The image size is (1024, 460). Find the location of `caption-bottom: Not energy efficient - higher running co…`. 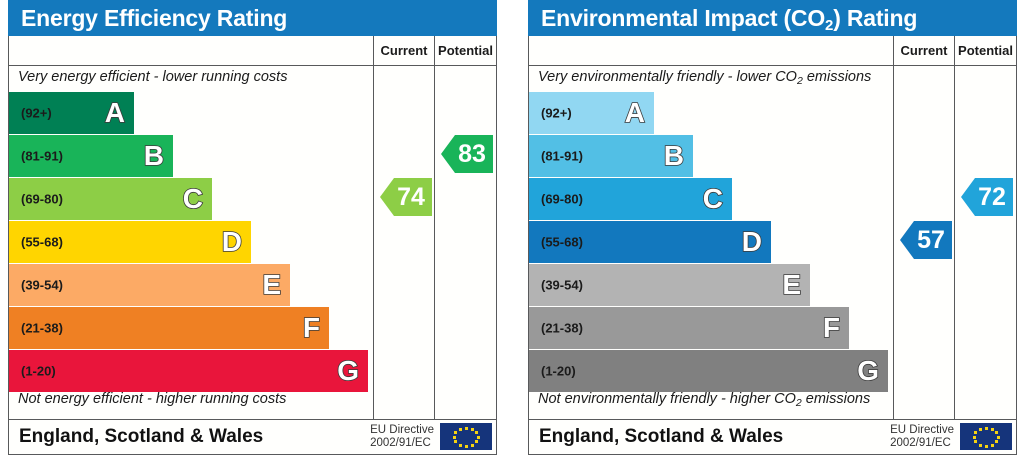

caption-bottom: Not energy efficient - higher running co… is located at coordinates (152, 399).